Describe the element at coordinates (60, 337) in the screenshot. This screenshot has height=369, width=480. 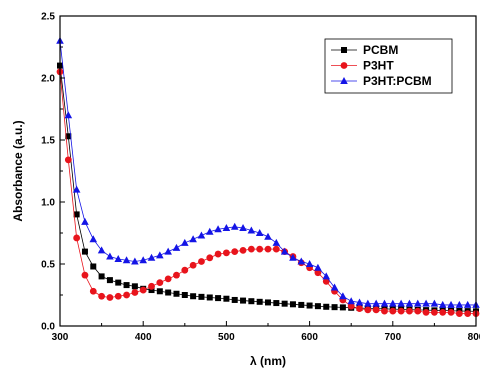
I see `x-tick-label: 300` at that location.